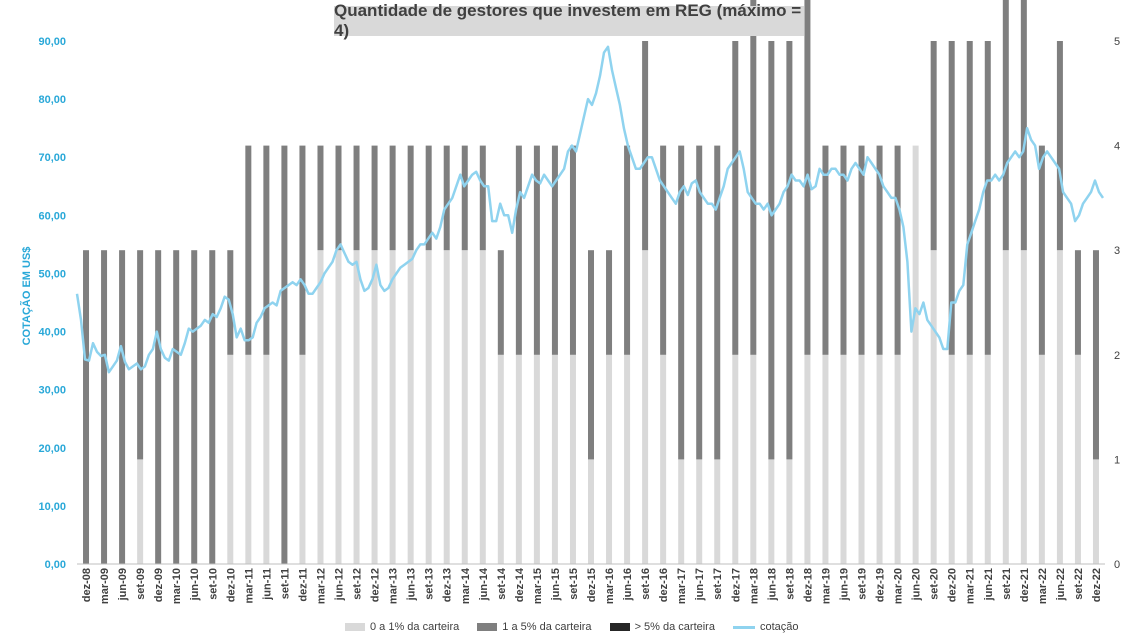 Image resolution: width=1138 pixels, height=643 pixels. What do you see at coordinates (1025, 585) in the screenshot?
I see `x-tick-label: dez-21` at bounding box center [1025, 585].